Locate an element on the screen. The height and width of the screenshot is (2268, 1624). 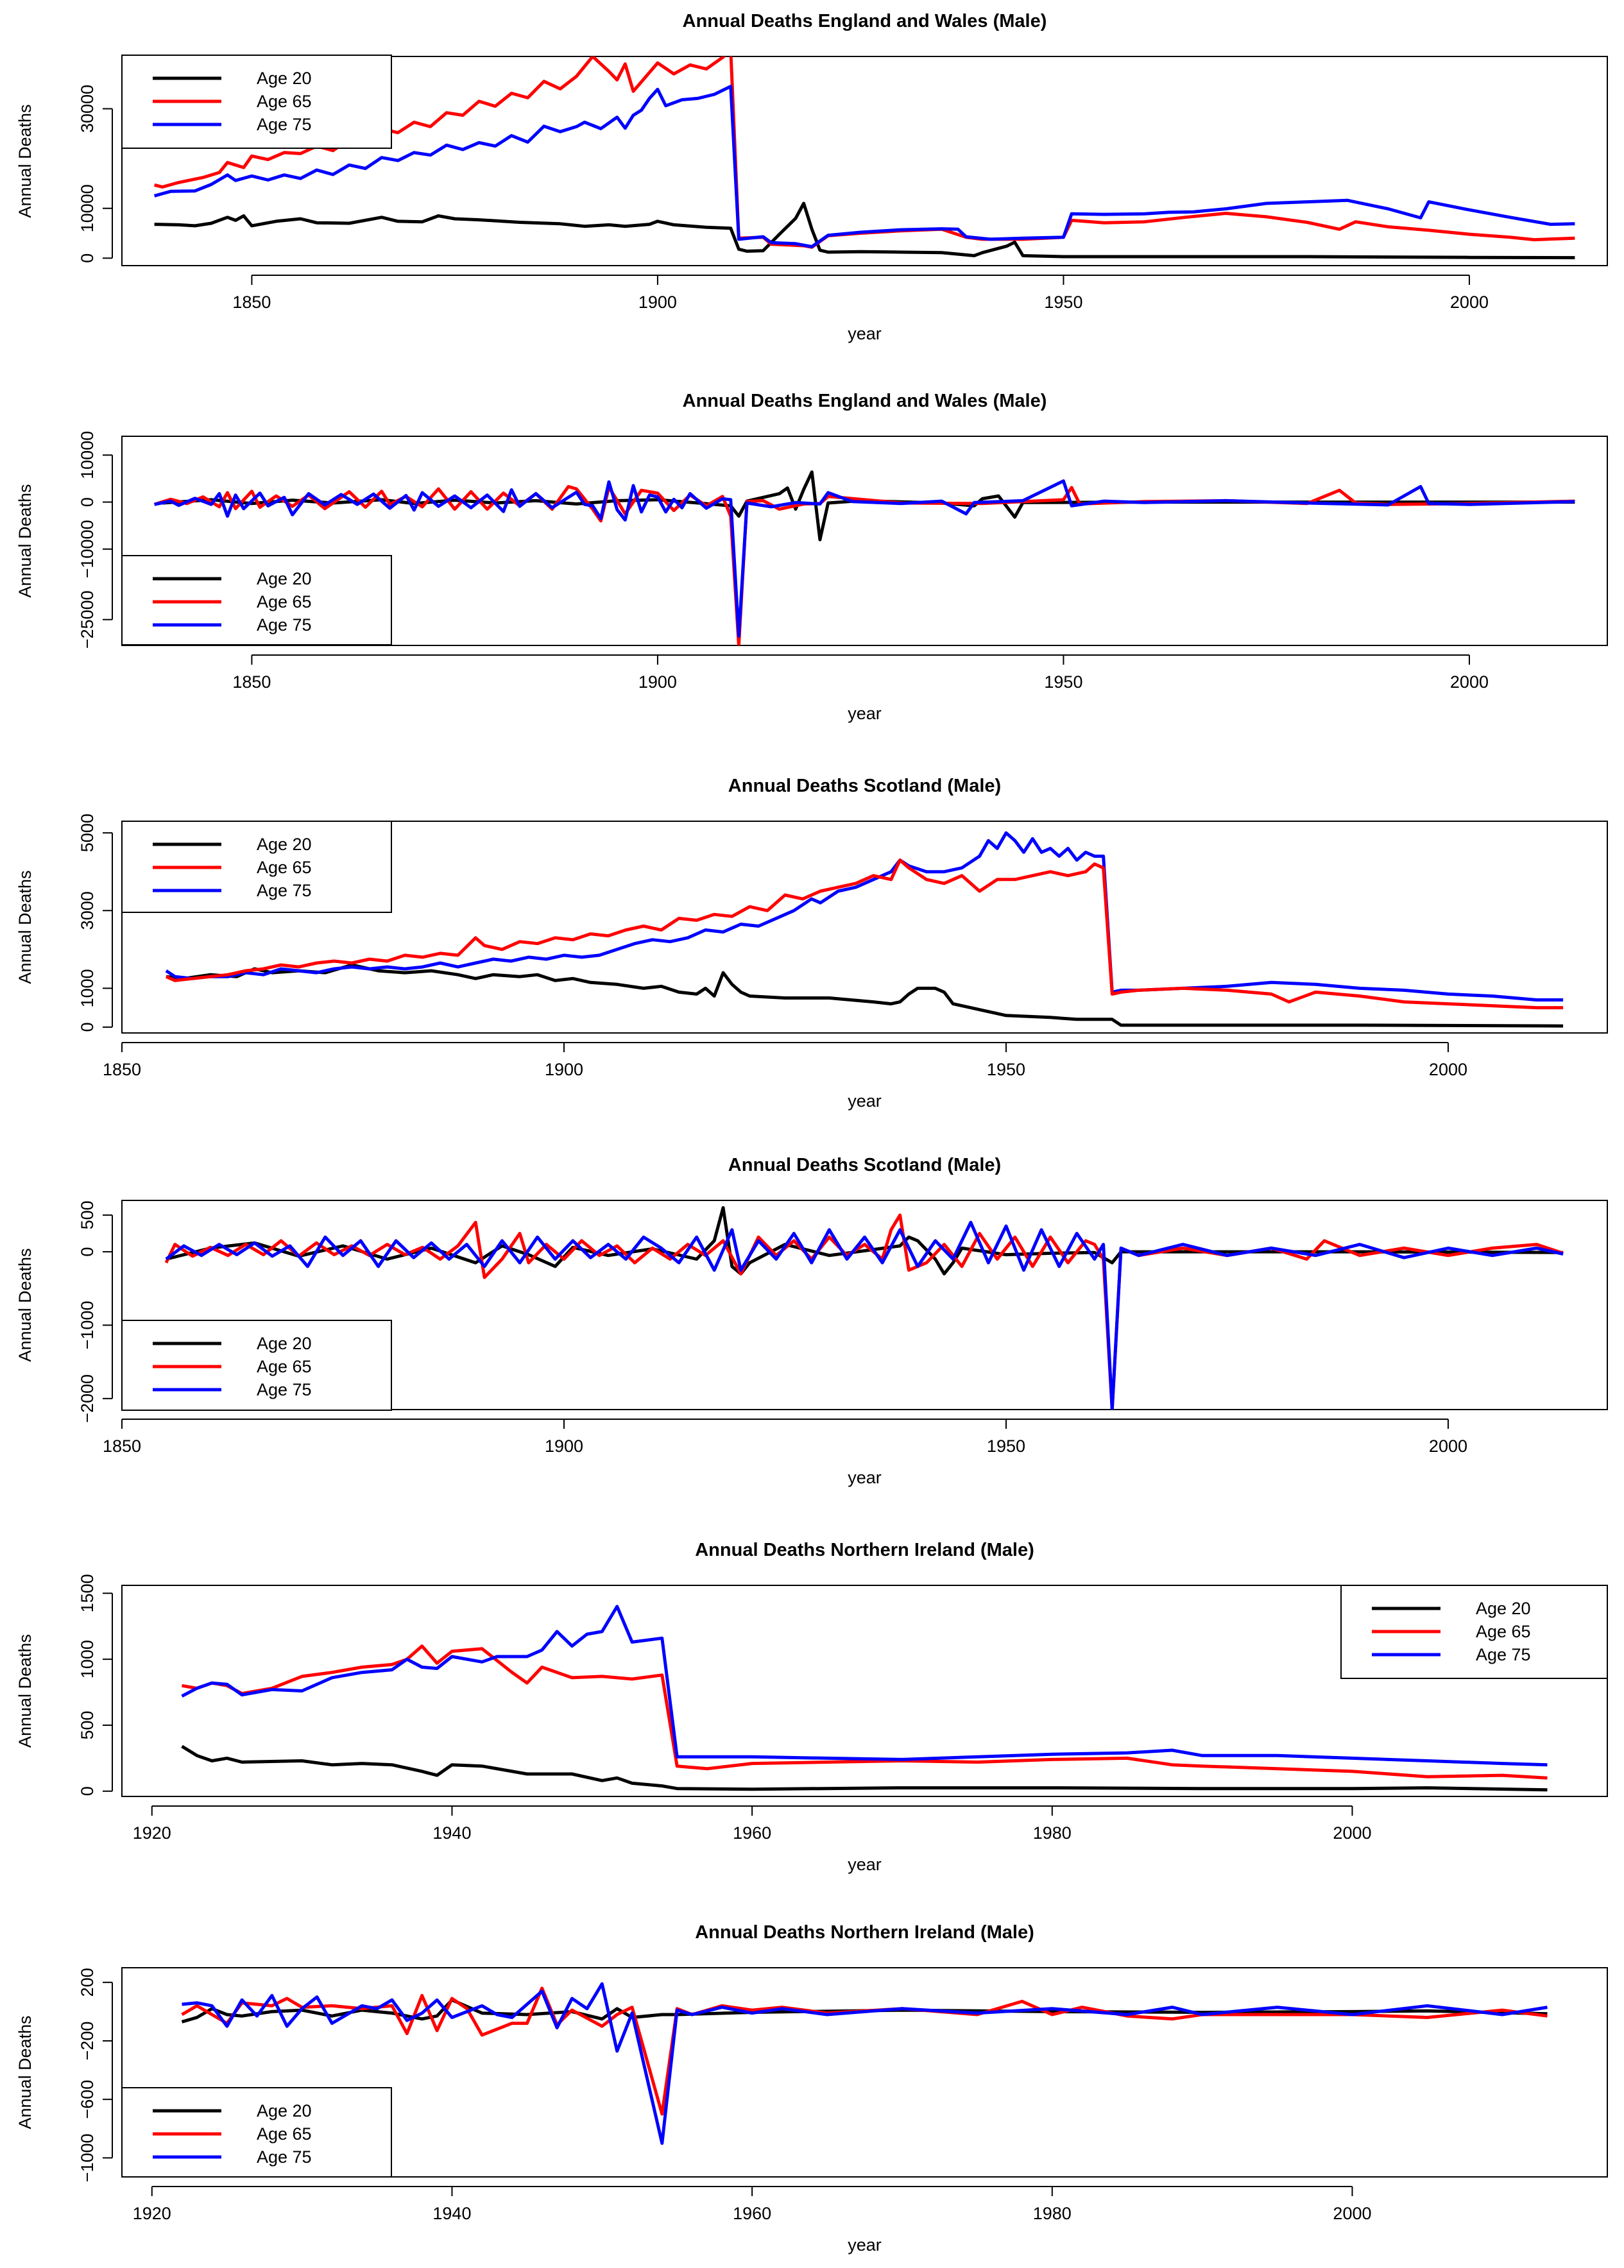
legend-label-6-age20: Age 20 is located at coordinates (284, 2110).